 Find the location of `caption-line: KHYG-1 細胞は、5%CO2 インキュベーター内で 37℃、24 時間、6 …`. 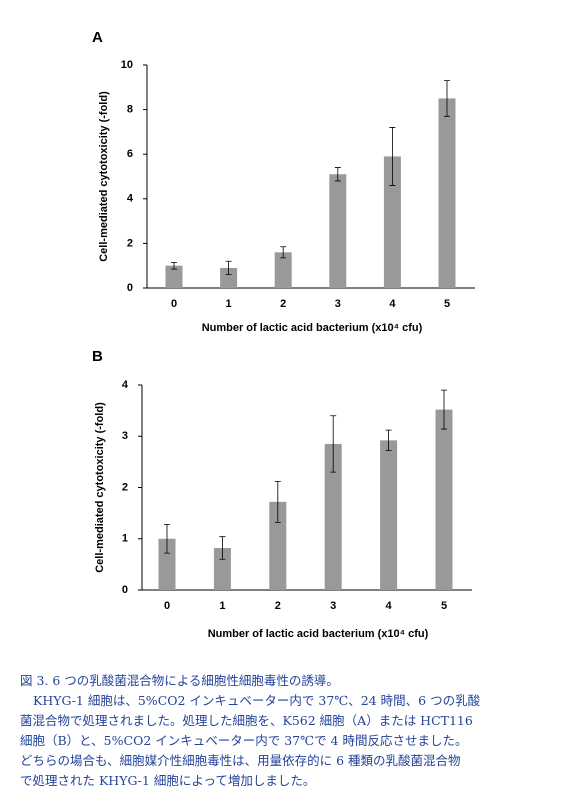

caption-line: KHYG-1 細胞は、5%CO2 インキュベーター内で 37℃、24 時間、6 … is located at coordinates (257, 700).